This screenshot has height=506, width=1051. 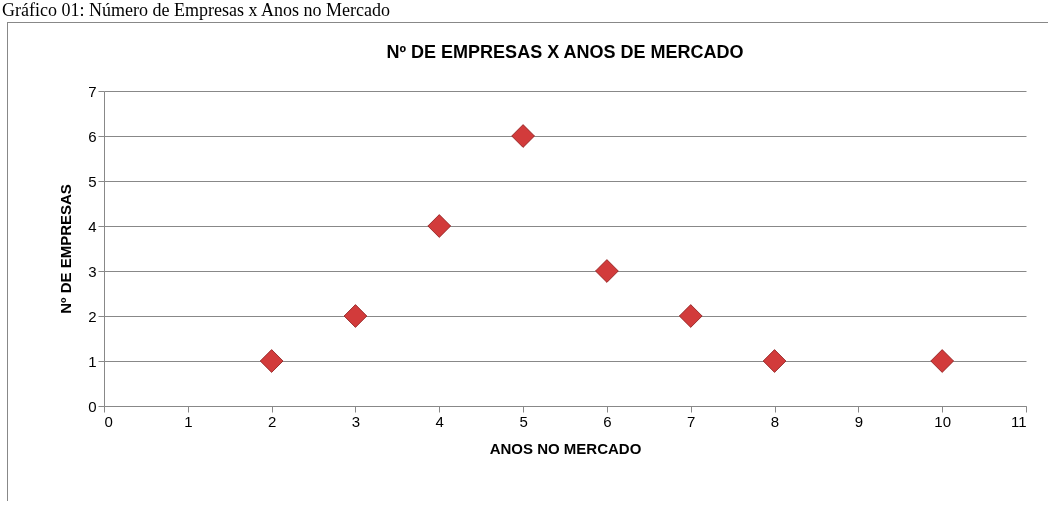 I want to click on y-tick-label: 5, so click(x=92, y=181).